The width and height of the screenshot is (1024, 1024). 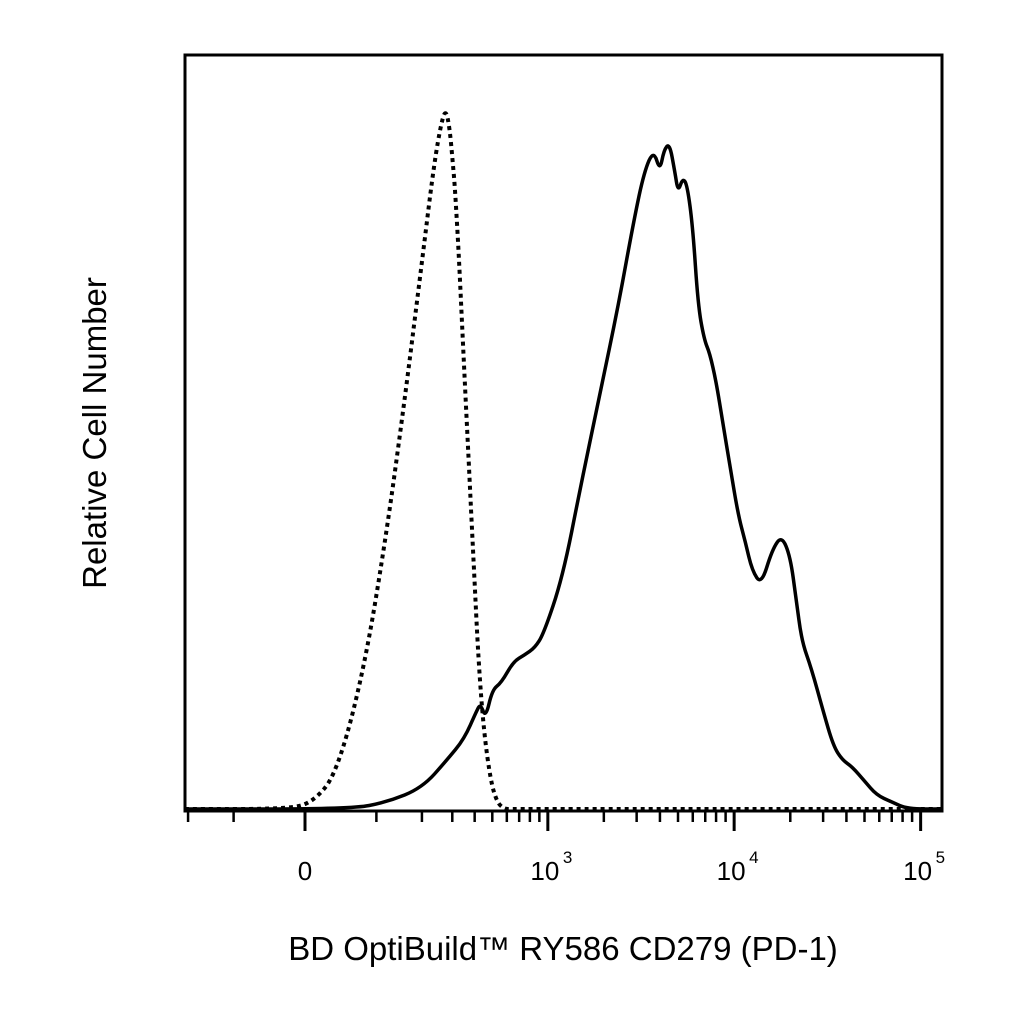 I want to click on x-tick-exponent: 5, so click(x=940, y=857).